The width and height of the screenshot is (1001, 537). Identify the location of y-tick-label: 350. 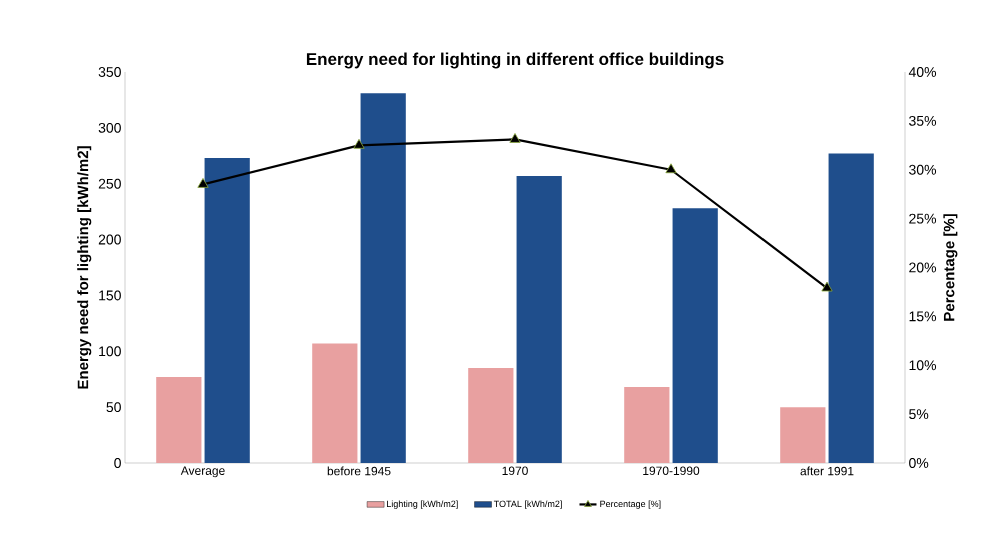
(109, 72).